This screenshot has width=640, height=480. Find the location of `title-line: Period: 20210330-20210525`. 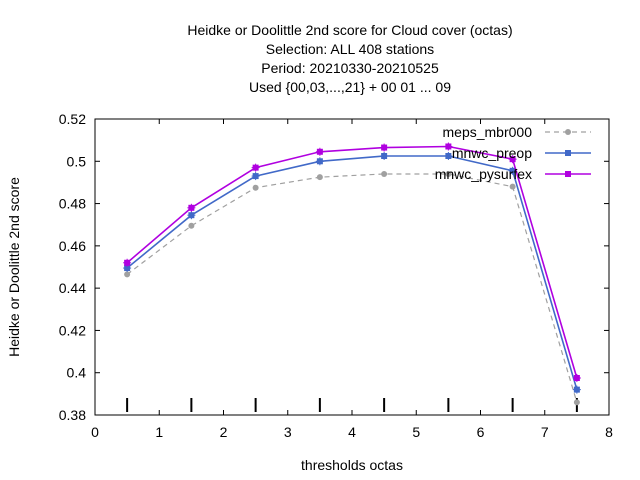

title-line: Period: 20210330-20210525 is located at coordinates (350, 68).